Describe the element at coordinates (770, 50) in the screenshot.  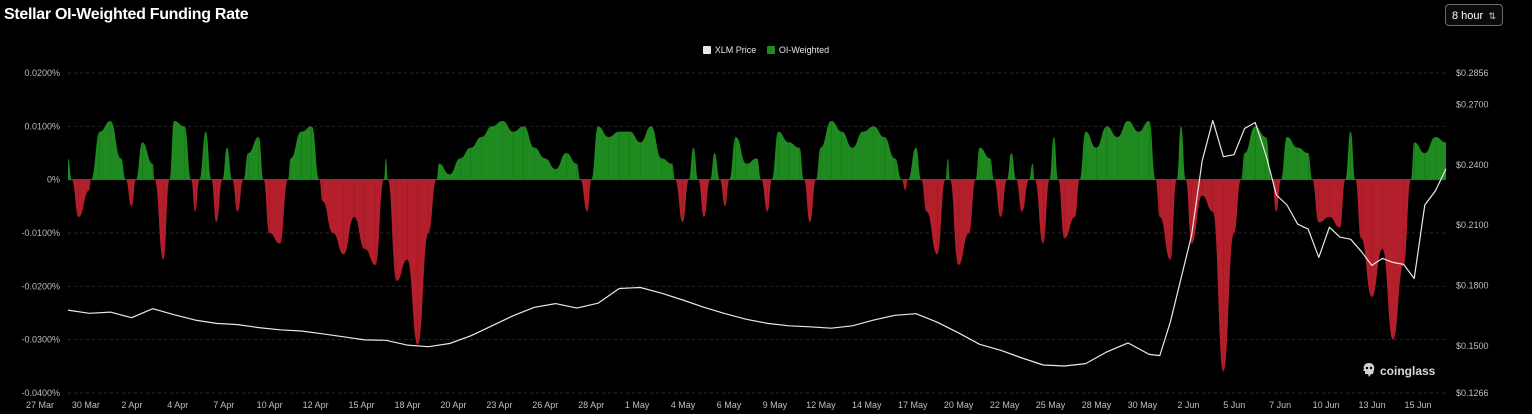
I see `legend-swatch-oi-weighted` at that location.